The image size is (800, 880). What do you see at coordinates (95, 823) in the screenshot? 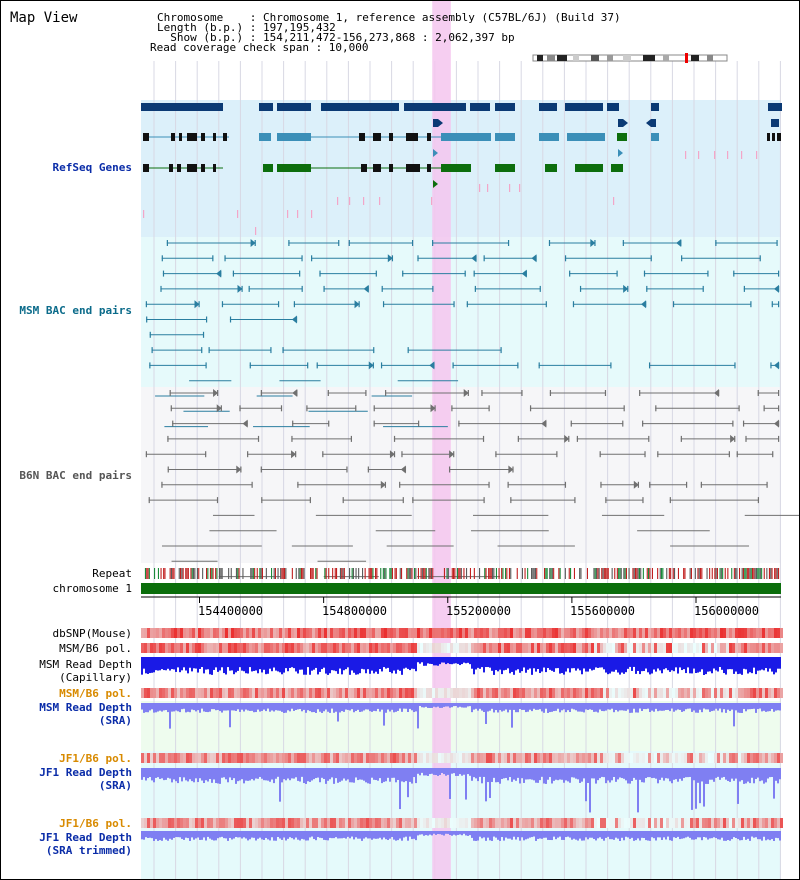
I see `track-label-jf1-b6-pol-2: JF1/B6 pol.` at bounding box center [95, 823].